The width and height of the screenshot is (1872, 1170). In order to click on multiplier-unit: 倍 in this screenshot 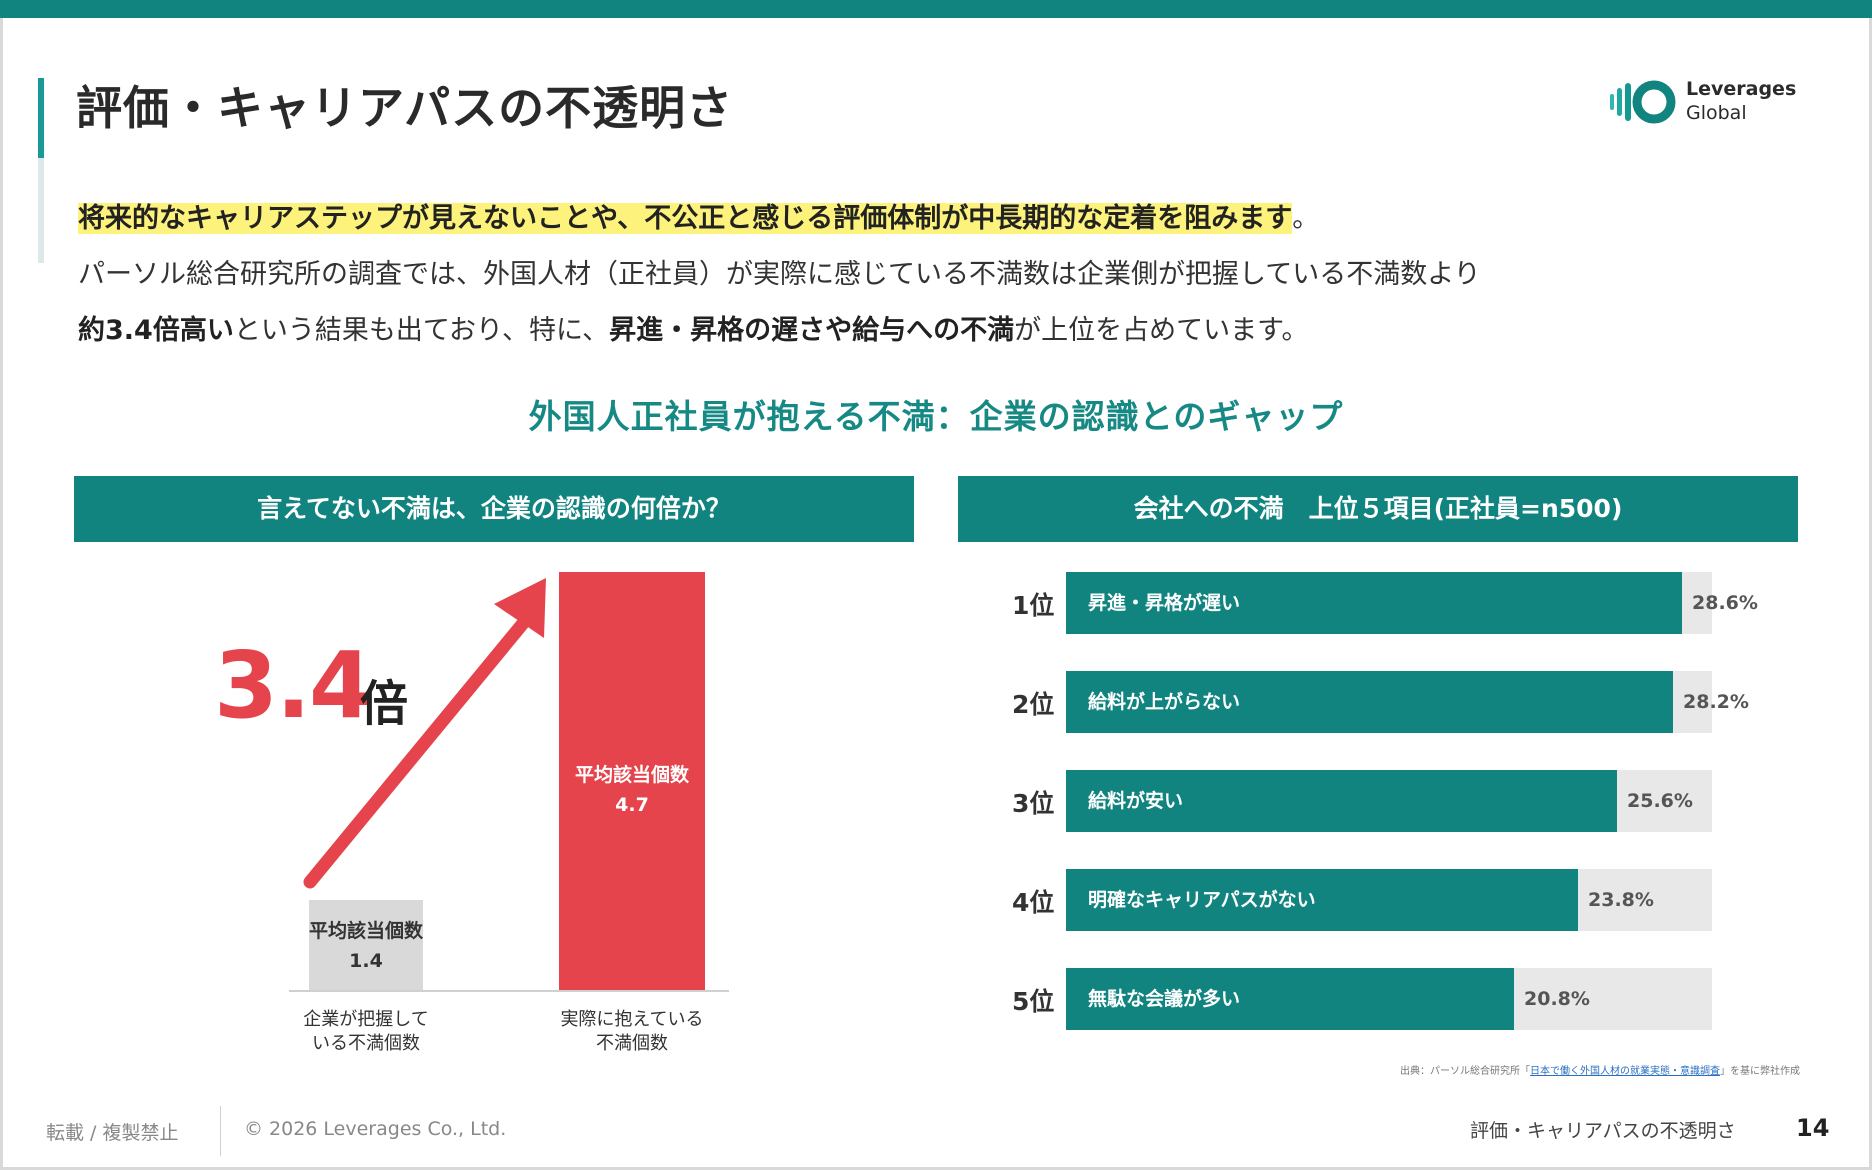, I will do `click(384, 704)`.